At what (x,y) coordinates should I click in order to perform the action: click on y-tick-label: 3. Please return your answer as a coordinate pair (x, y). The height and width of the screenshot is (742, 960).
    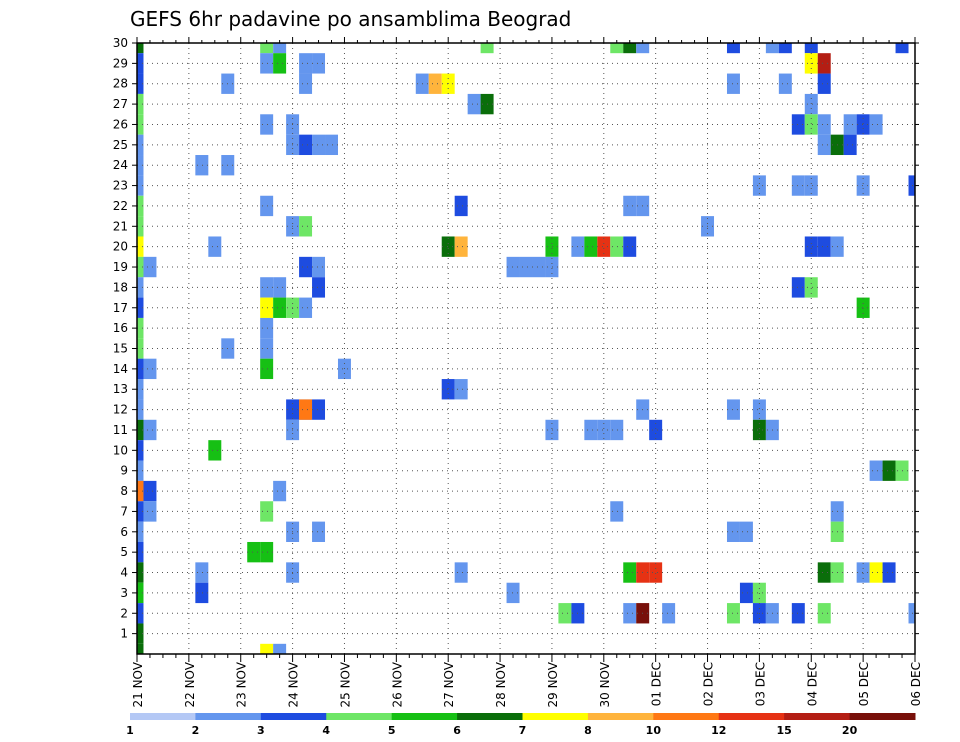
    Looking at the image, I should click on (124, 593).